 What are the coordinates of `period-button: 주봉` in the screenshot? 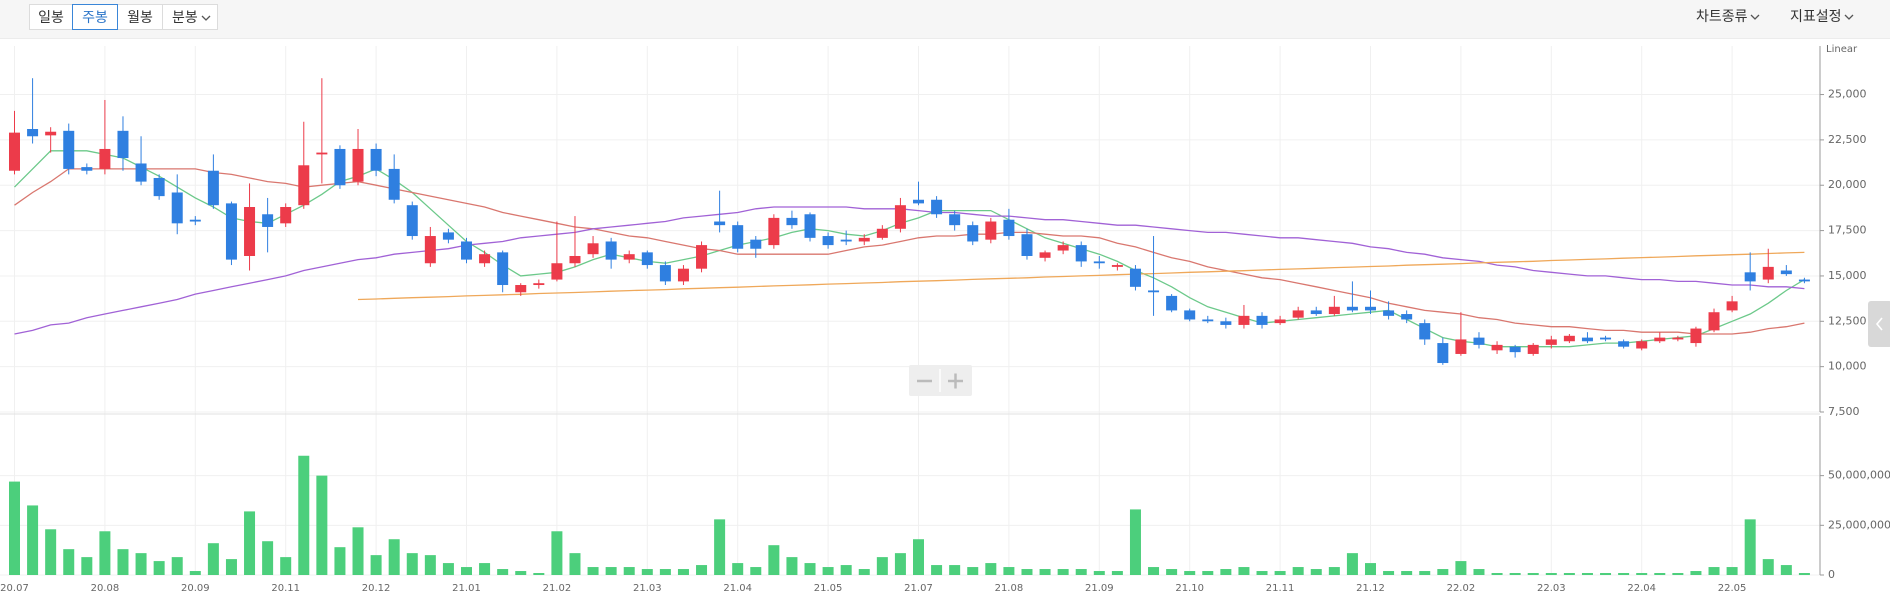 It's located at (95, 17).